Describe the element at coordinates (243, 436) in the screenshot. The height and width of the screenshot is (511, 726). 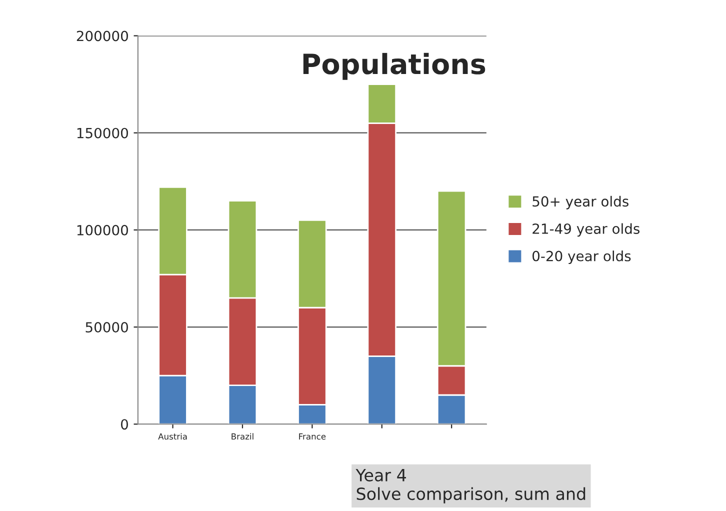
I see `x-tick-label: Brazil` at that location.